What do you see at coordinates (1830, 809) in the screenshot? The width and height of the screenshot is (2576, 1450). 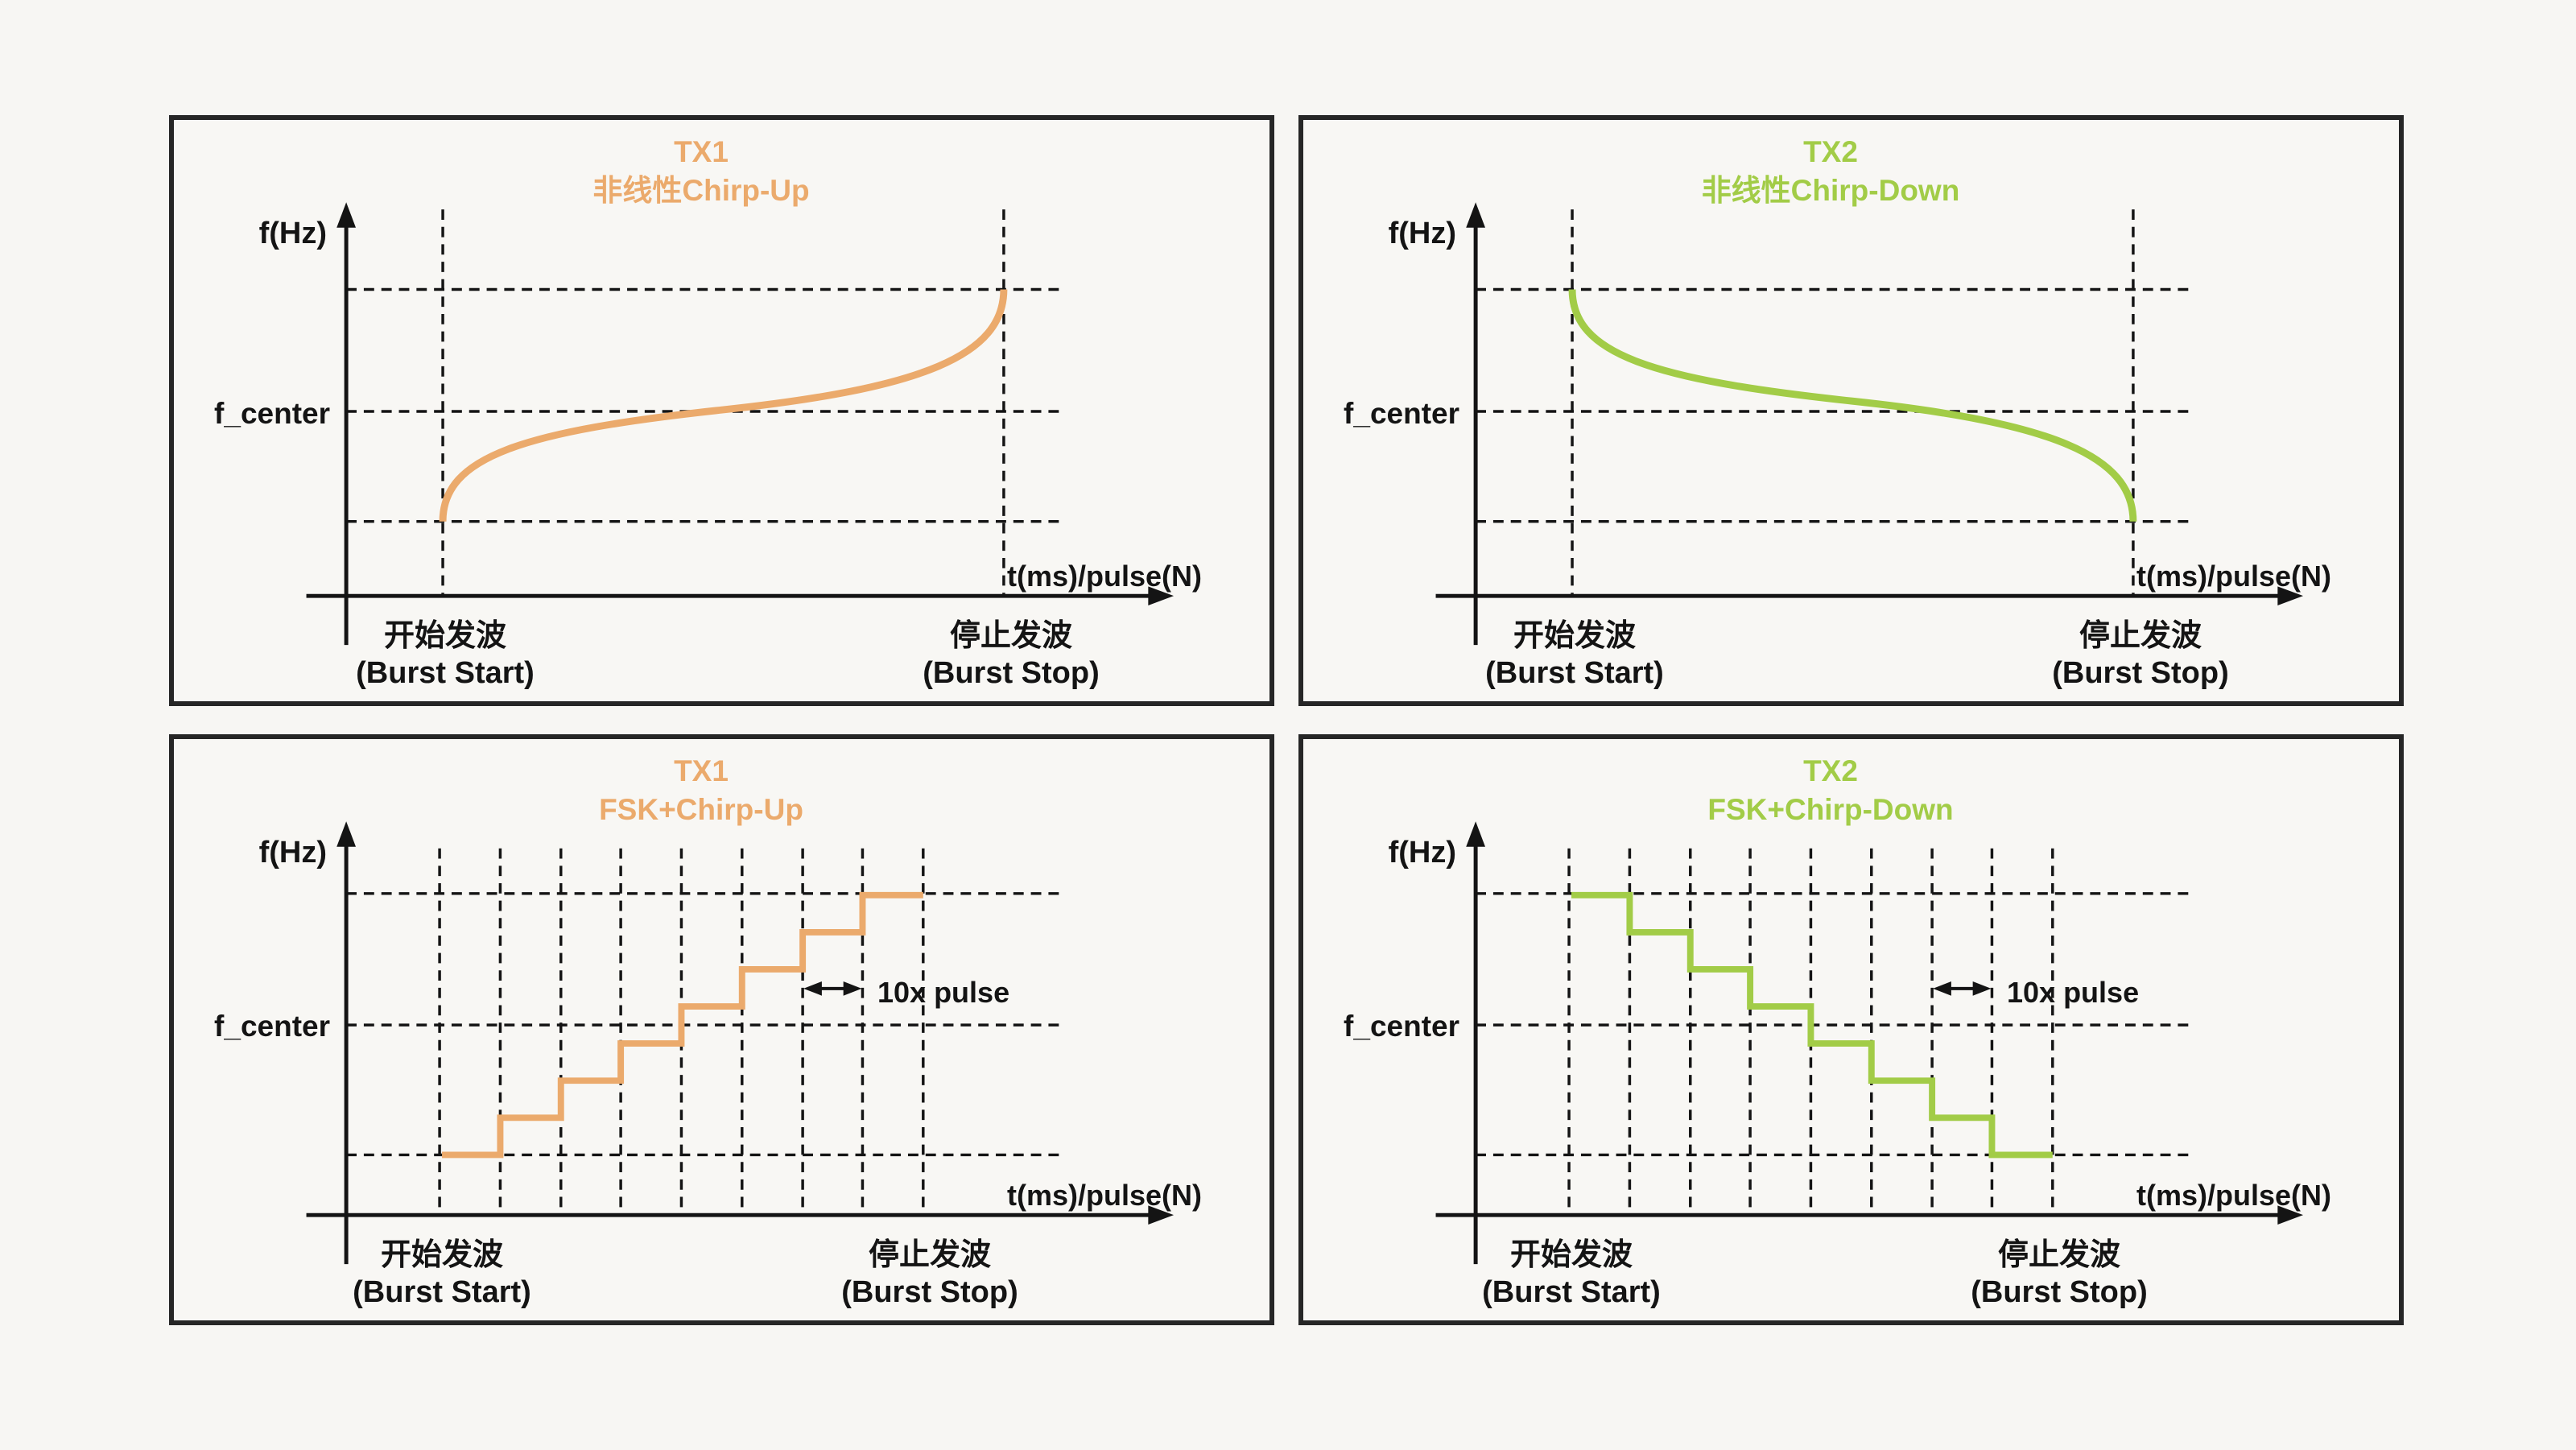 I see `panel-title-line2: FSK+Chirp-Down` at bounding box center [1830, 809].